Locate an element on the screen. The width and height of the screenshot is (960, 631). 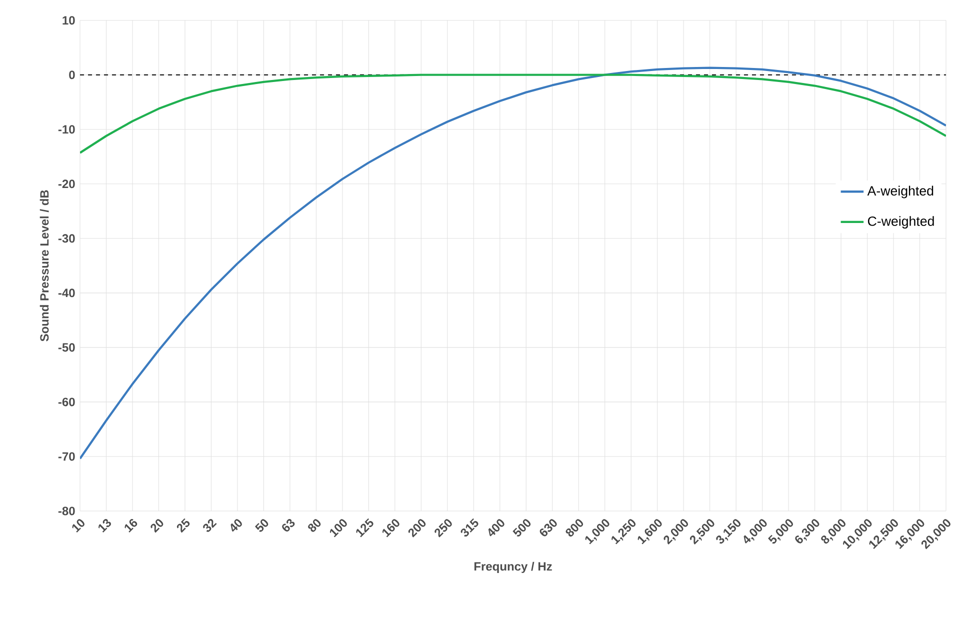
x-tick-label: 25 is located at coordinates (183, 525).